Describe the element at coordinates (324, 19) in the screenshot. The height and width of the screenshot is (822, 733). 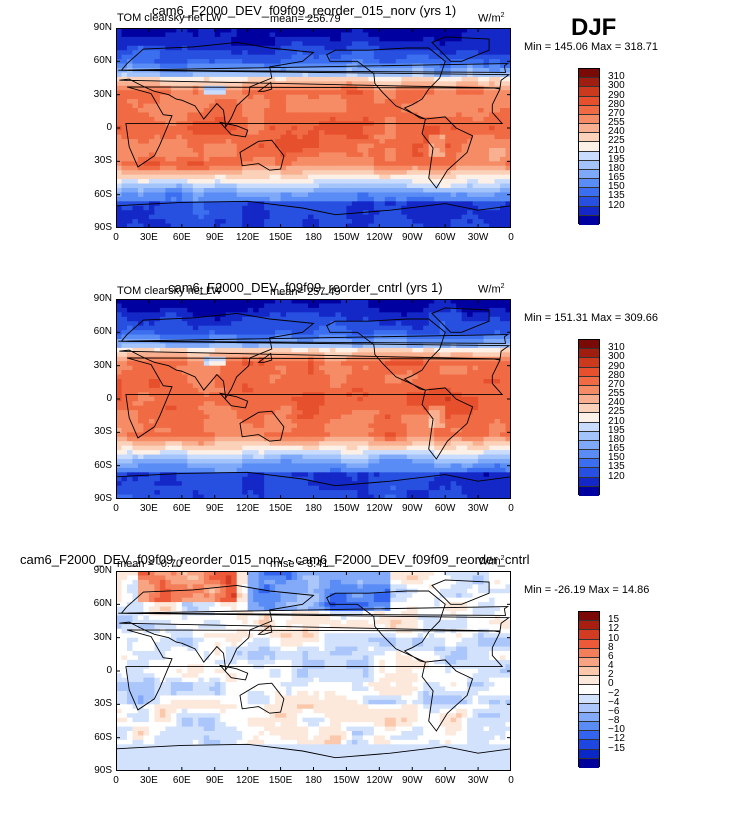
I see `mean-value: 256.79` at that location.